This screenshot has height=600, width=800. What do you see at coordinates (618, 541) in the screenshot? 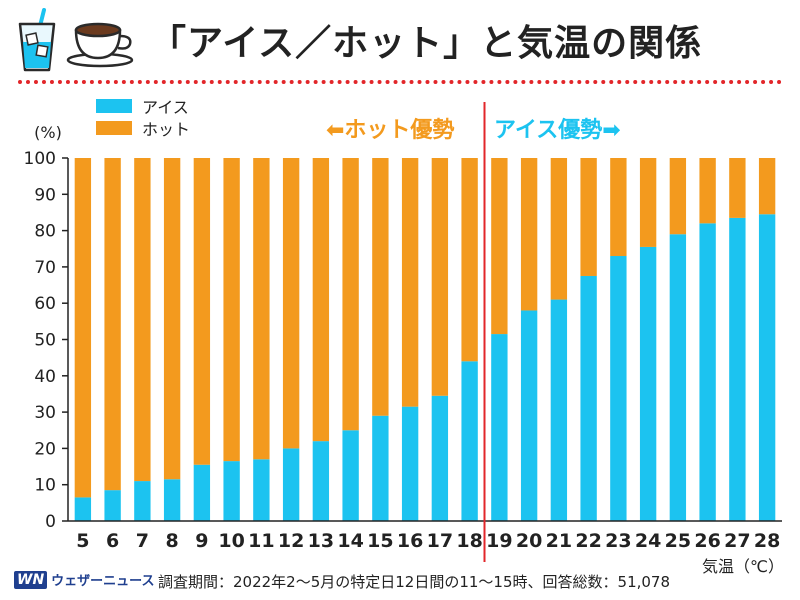
I see `x-tick-label-23: 23` at bounding box center [618, 541].